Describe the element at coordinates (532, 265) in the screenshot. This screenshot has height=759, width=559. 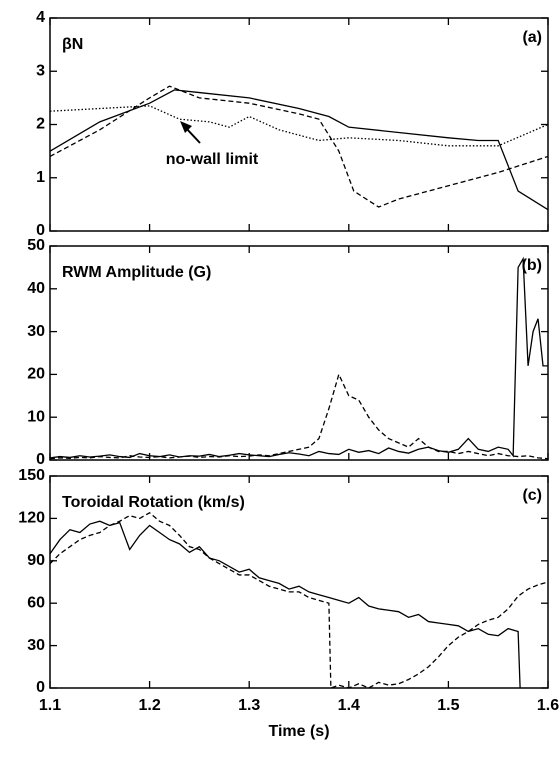
I see `panel-label: (b)` at that location.